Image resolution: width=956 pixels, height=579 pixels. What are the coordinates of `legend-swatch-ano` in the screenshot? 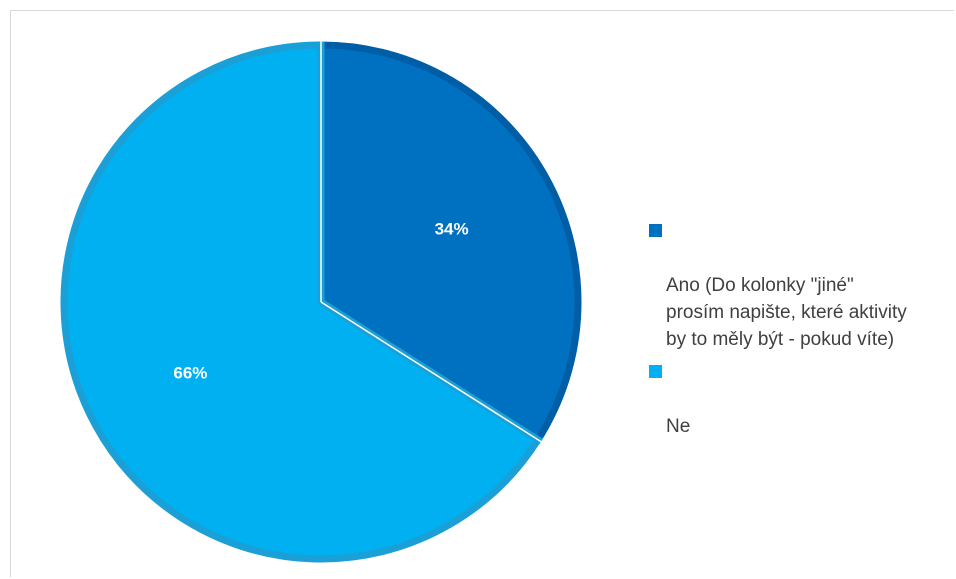 It's located at (655, 230).